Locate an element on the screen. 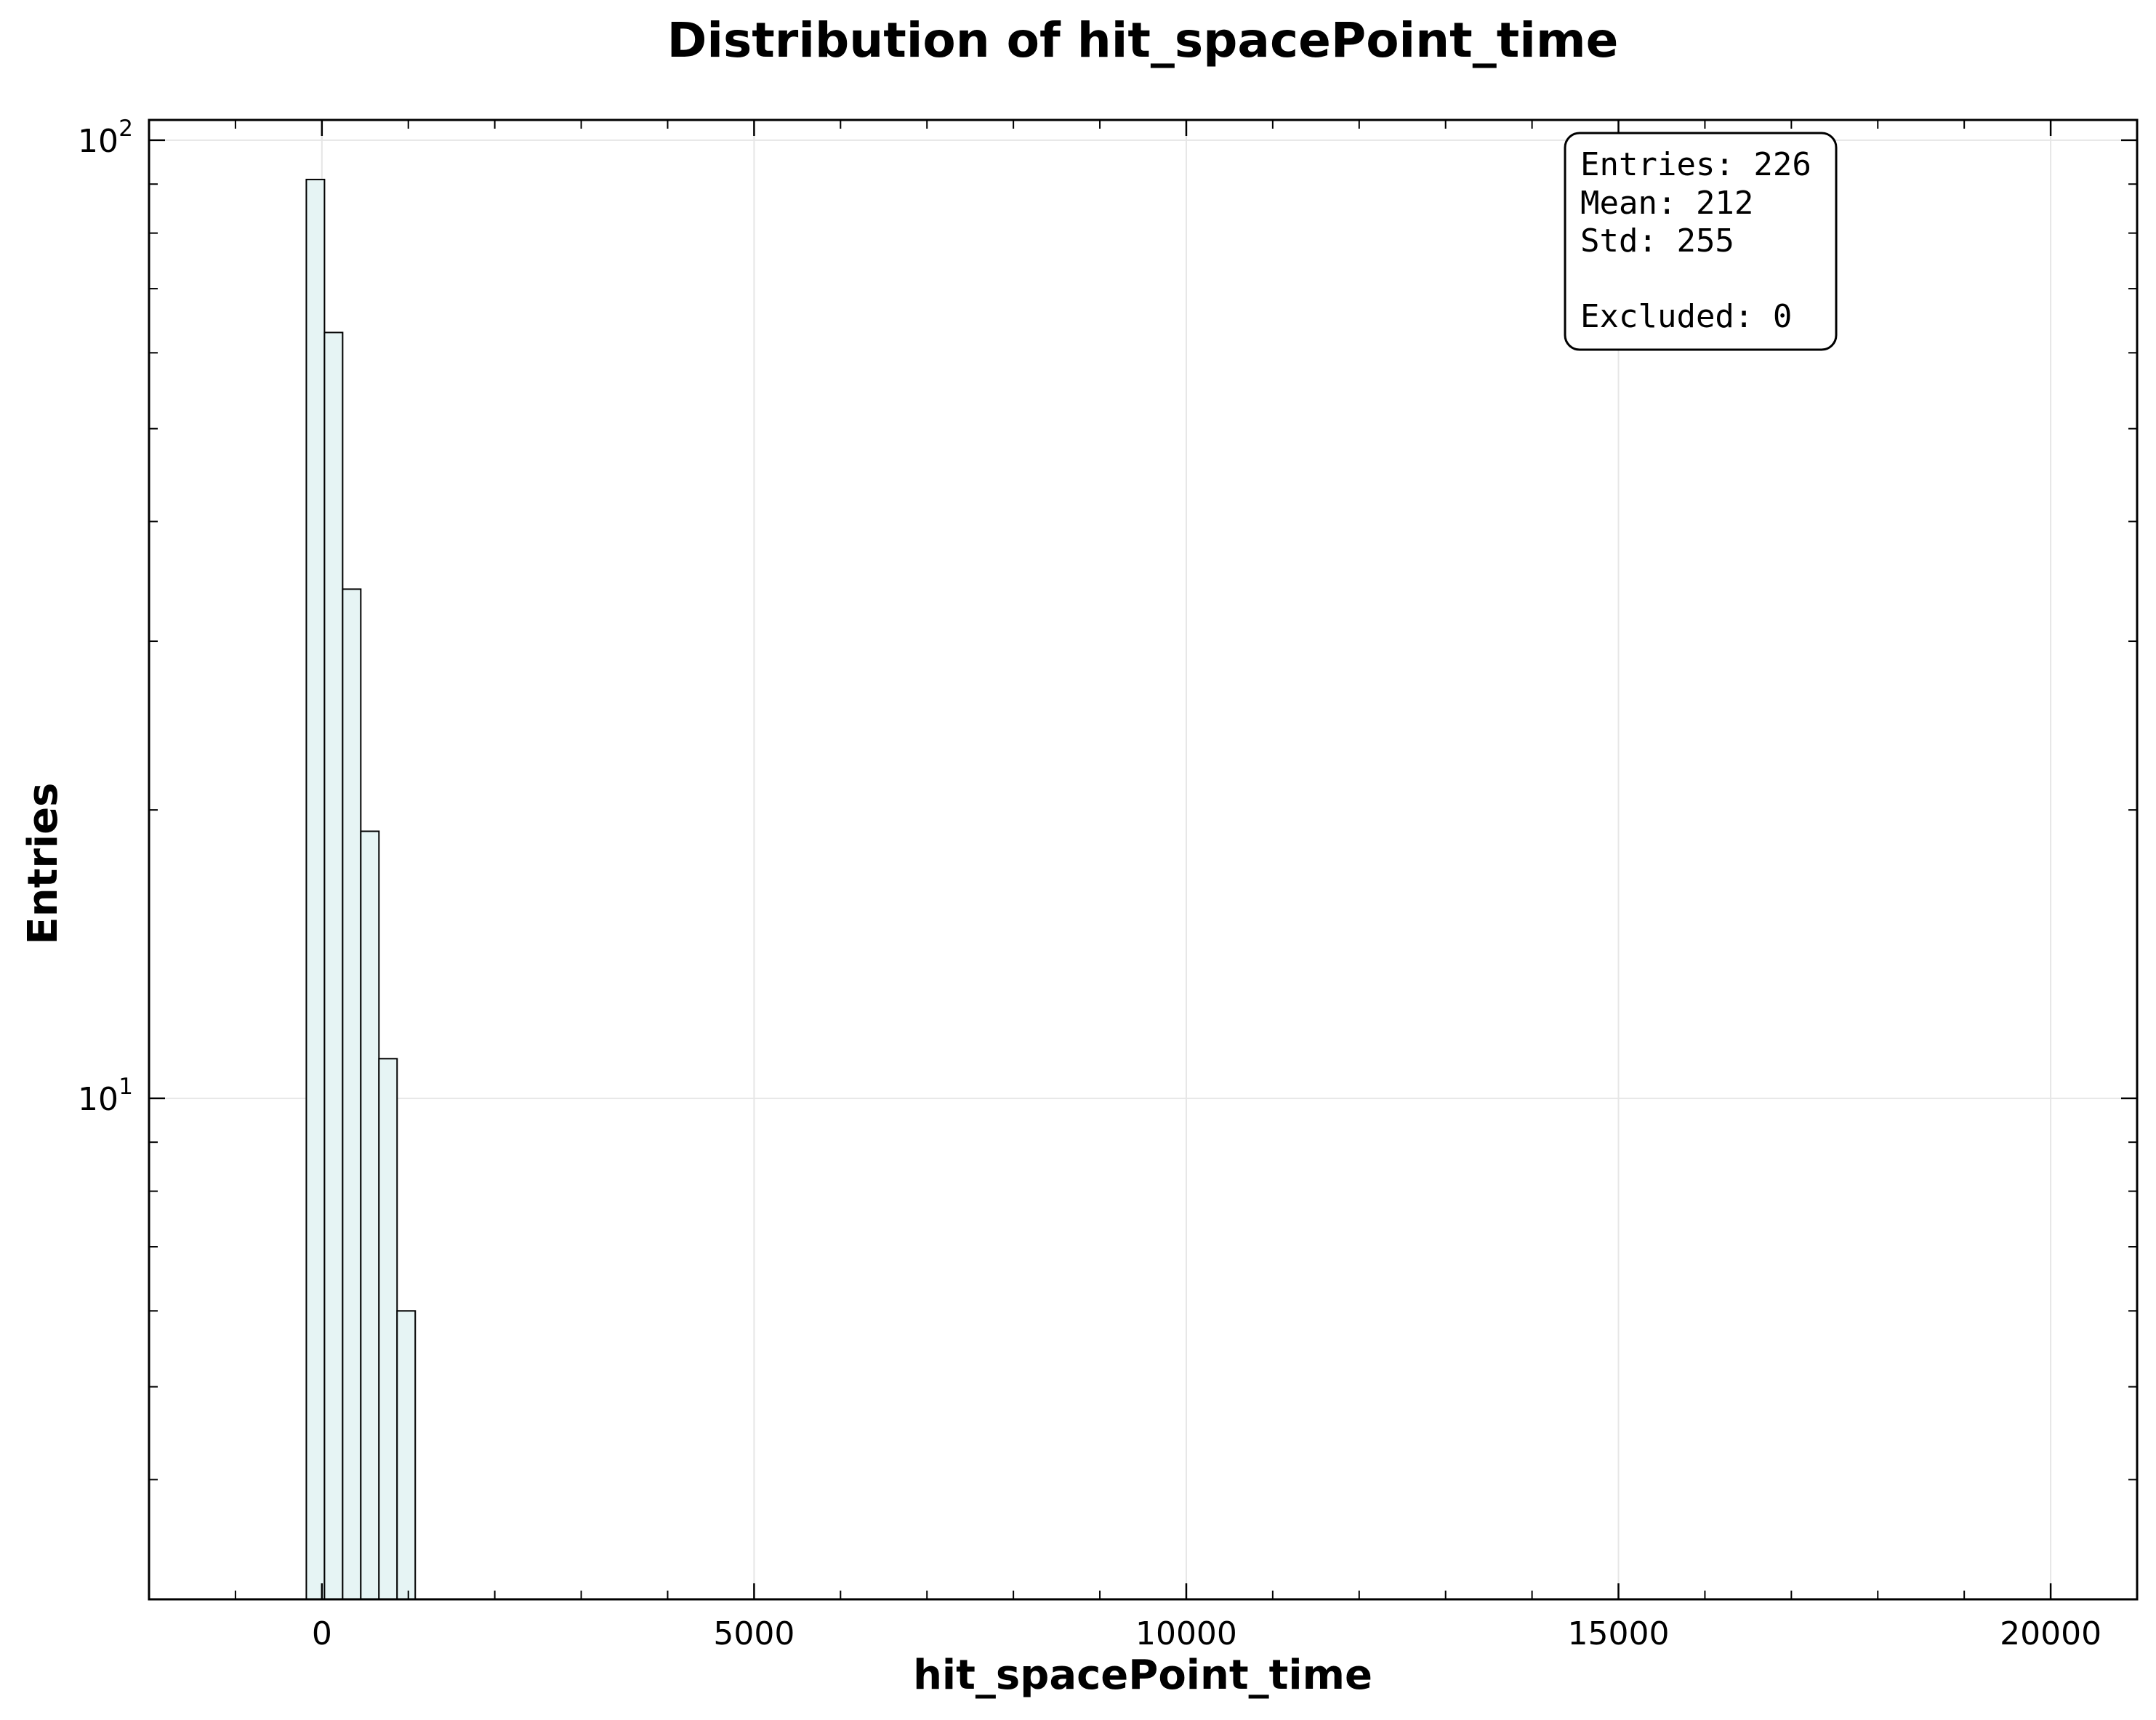 The width and height of the screenshot is (2156, 1720). y-tick-label-exponent: 1 is located at coordinates (125, 1087).